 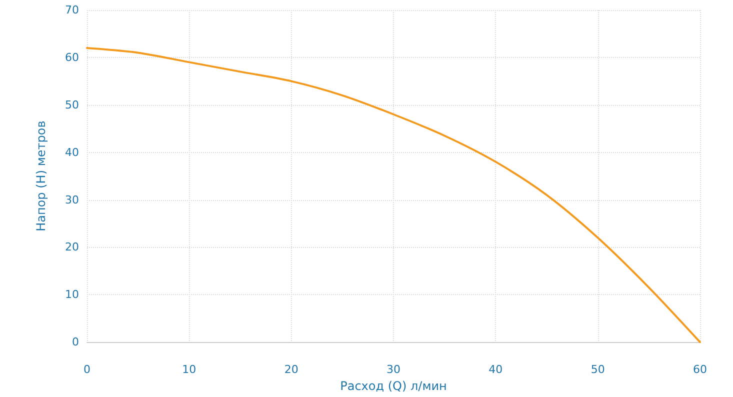 I want to click on y-axis-title: Напор (H) метров, so click(x=41, y=176).